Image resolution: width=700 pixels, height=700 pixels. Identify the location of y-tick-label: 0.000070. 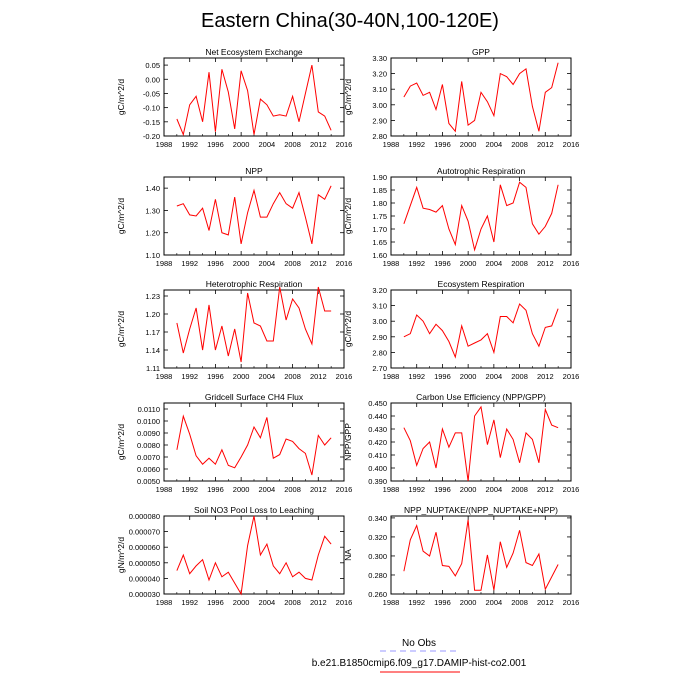
(144, 532).